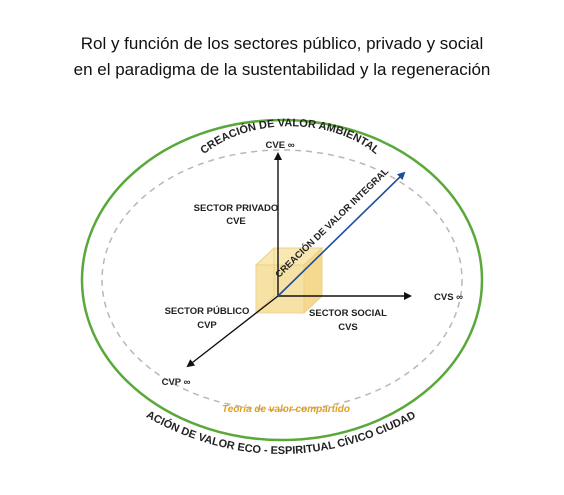 This screenshot has width=564, height=495. What do you see at coordinates (176, 382) in the screenshot?
I see `axis-left-label: CVP ∞` at bounding box center [176, 382].